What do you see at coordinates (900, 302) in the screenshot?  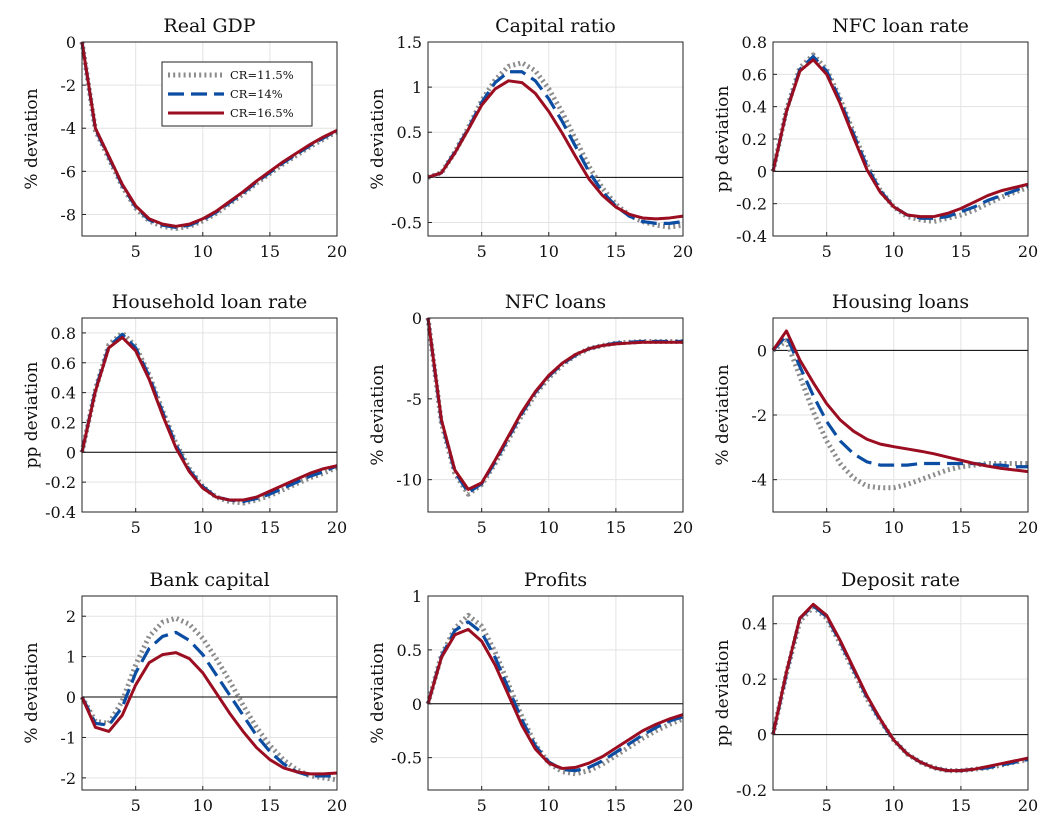 I see `panel-title: Housing loans` at bounding box center [900, 302].